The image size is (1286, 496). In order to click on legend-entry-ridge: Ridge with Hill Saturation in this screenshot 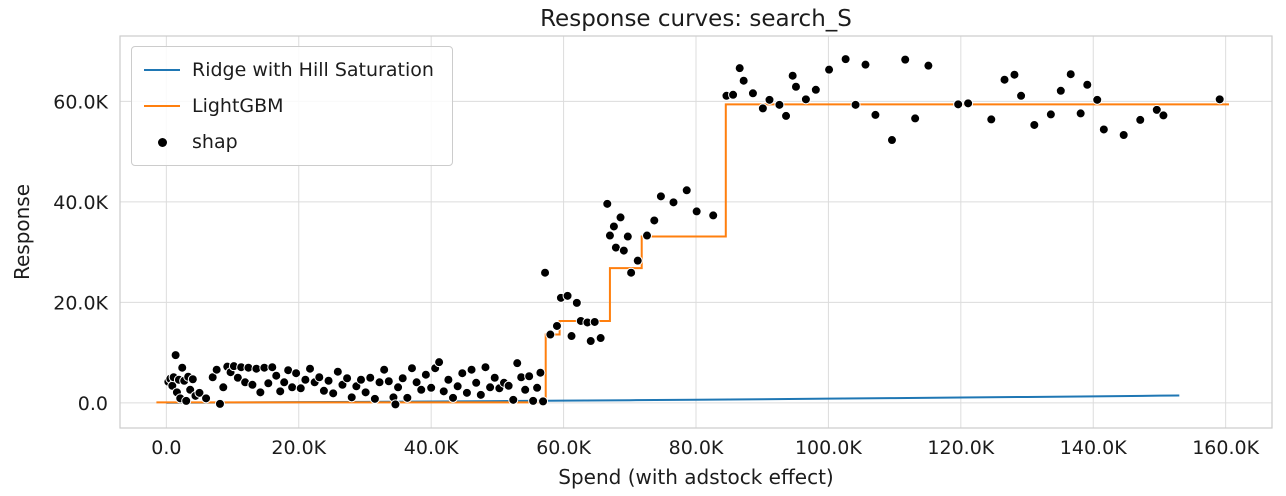, I will do `click(289, 70)`.